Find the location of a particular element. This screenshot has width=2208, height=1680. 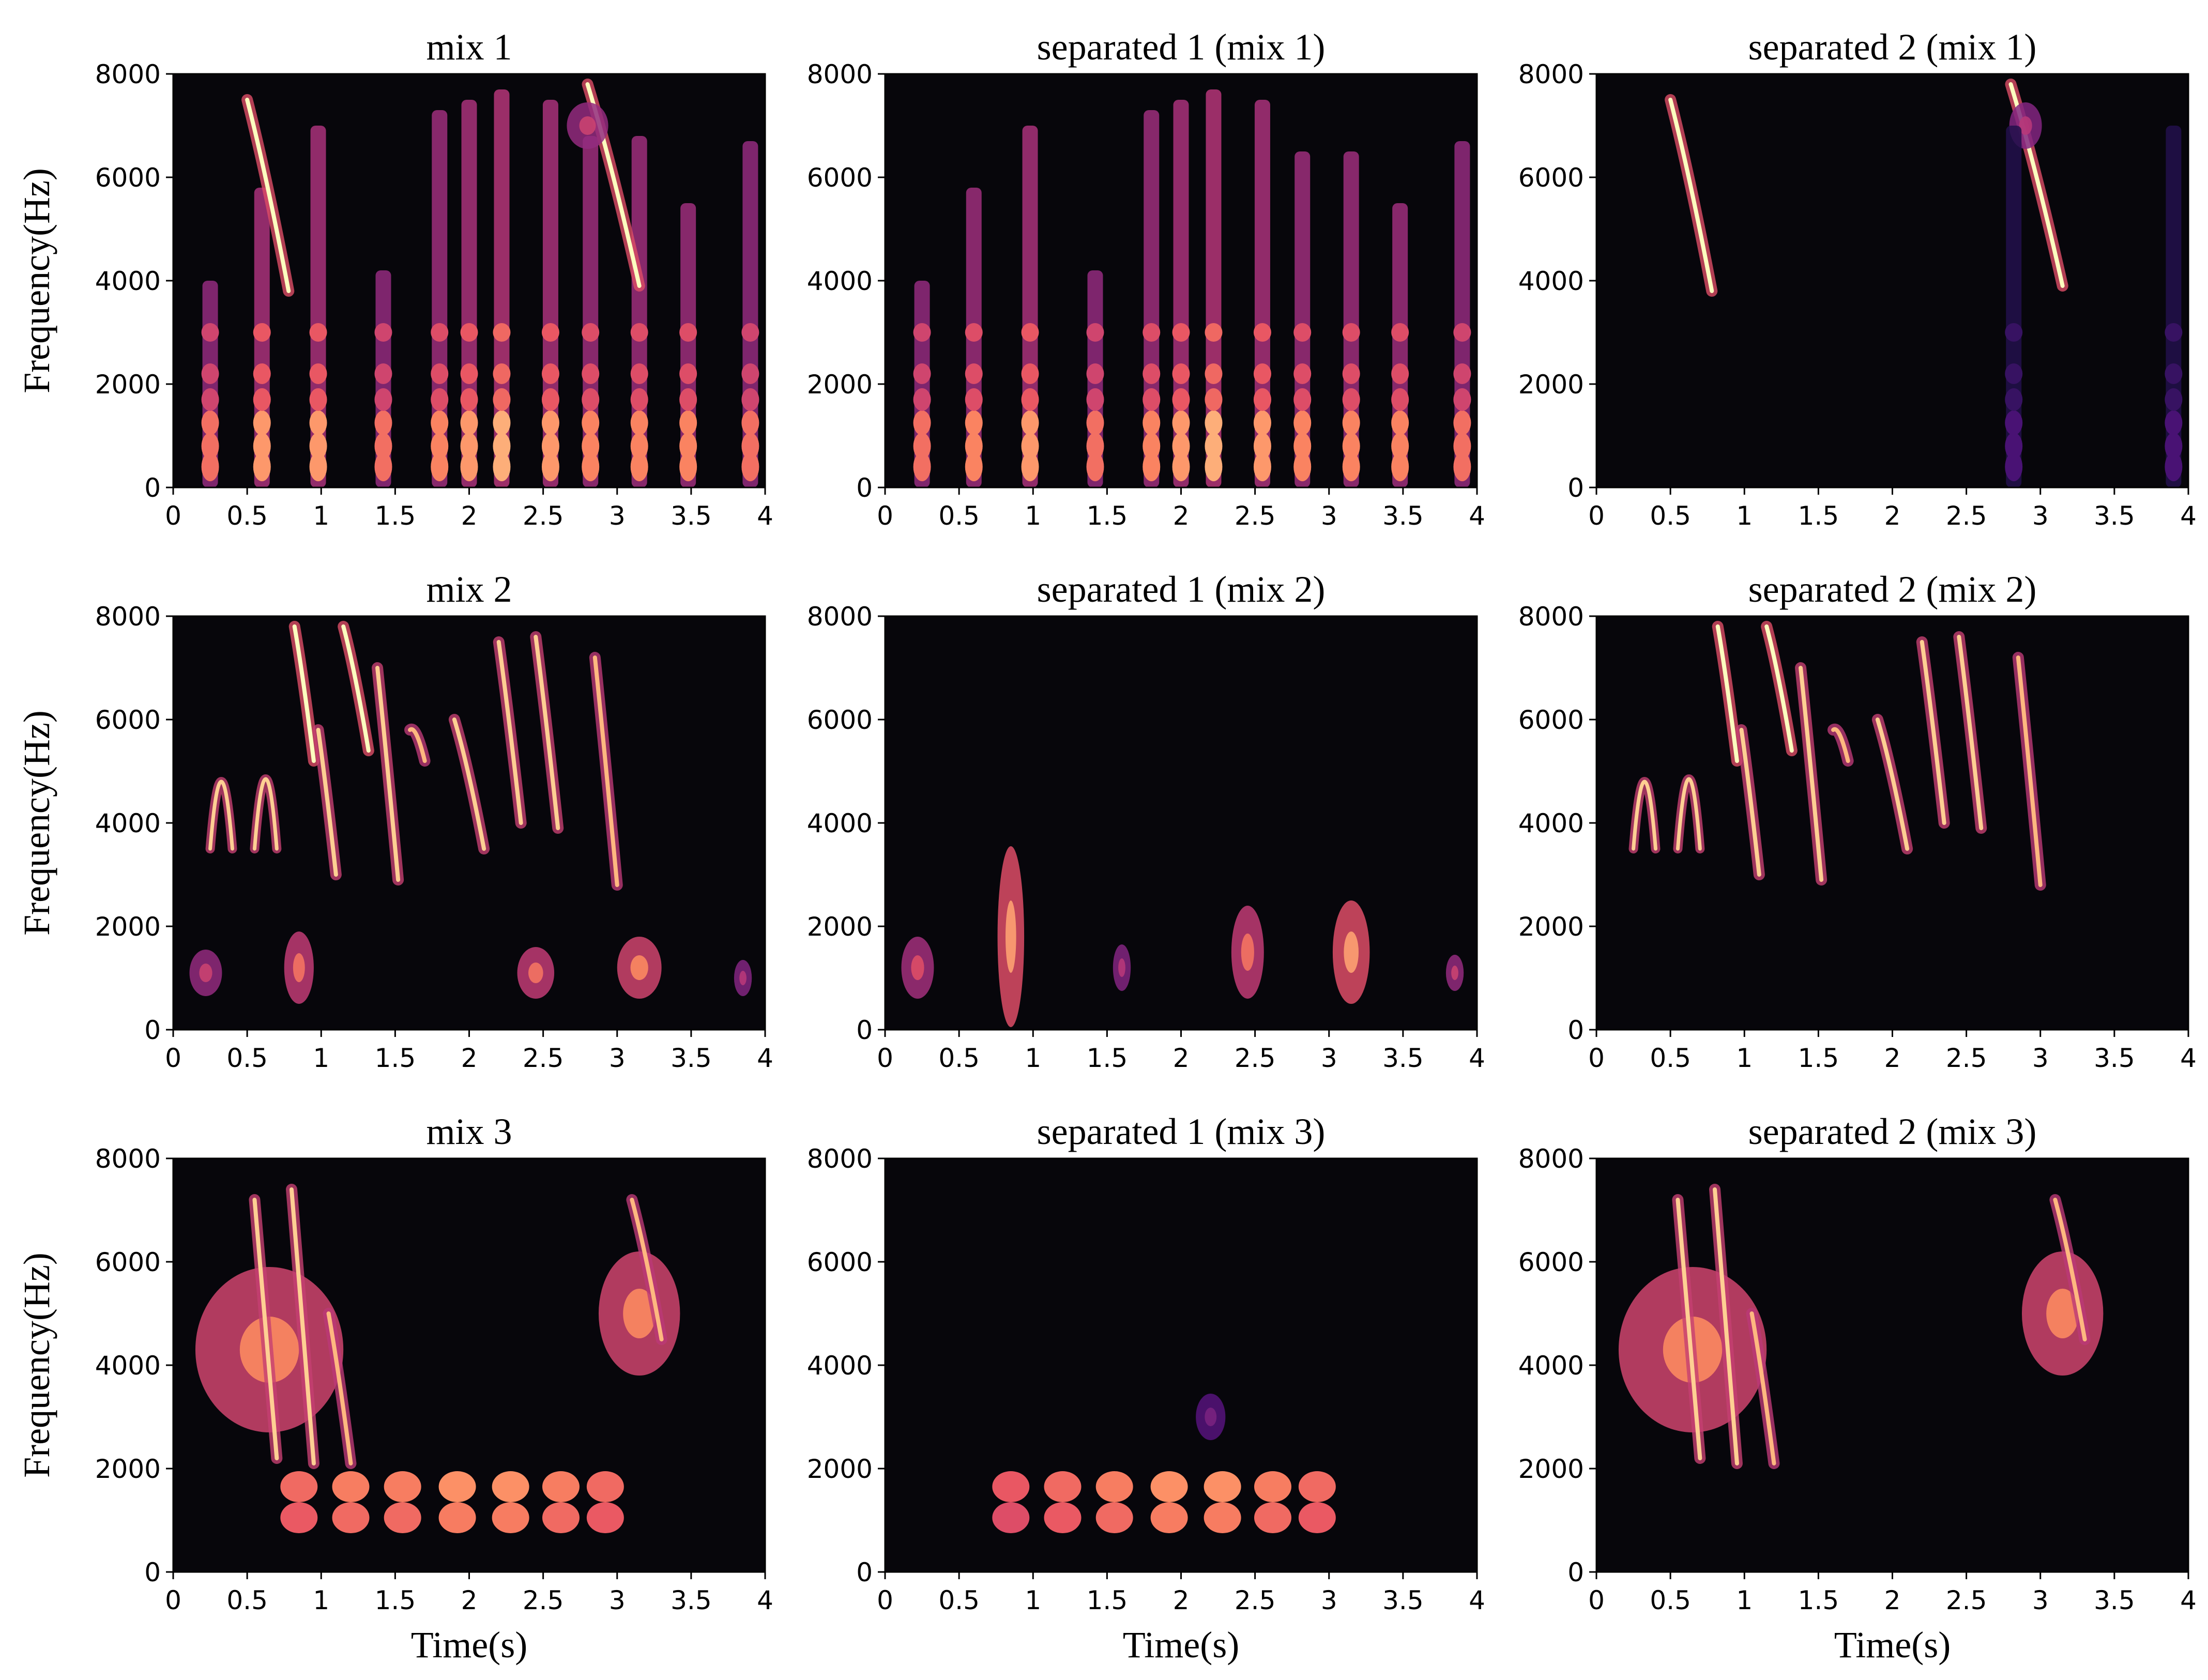

y-tick-label: 2000 is located at coordinates (1551, 385).